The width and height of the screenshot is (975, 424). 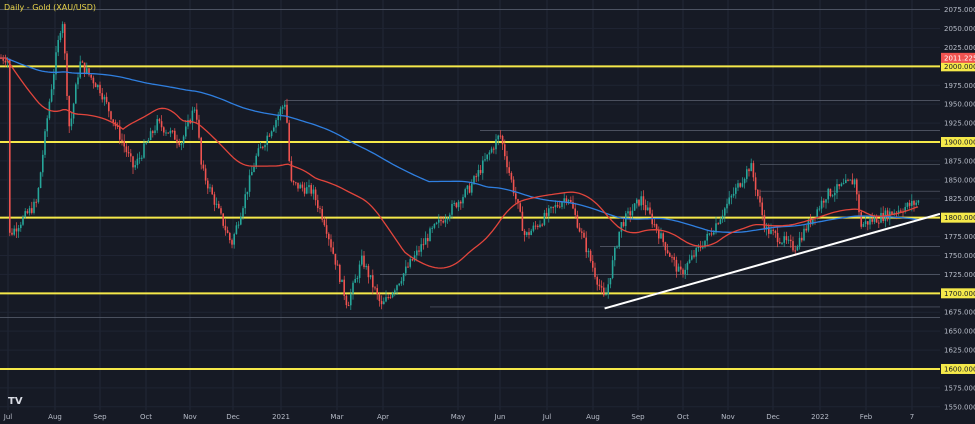 I want to click on y-tick-label: 1875.000, so click(x=959, y=161).